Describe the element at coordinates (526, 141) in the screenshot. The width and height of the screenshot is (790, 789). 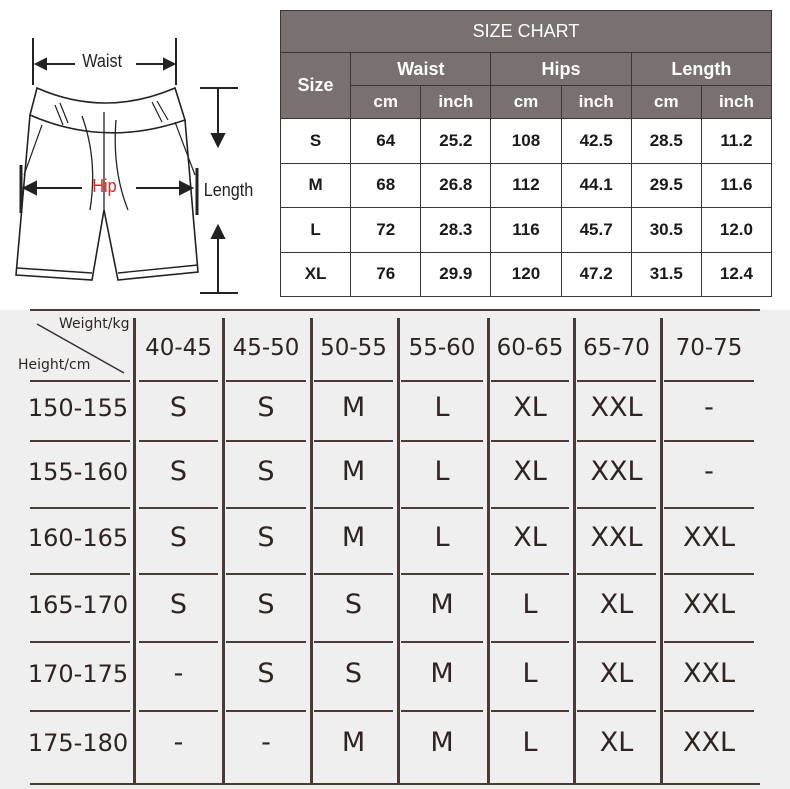
I see `size-row: S 64 25.2 108 42.5 28.5 11.2` at that location.